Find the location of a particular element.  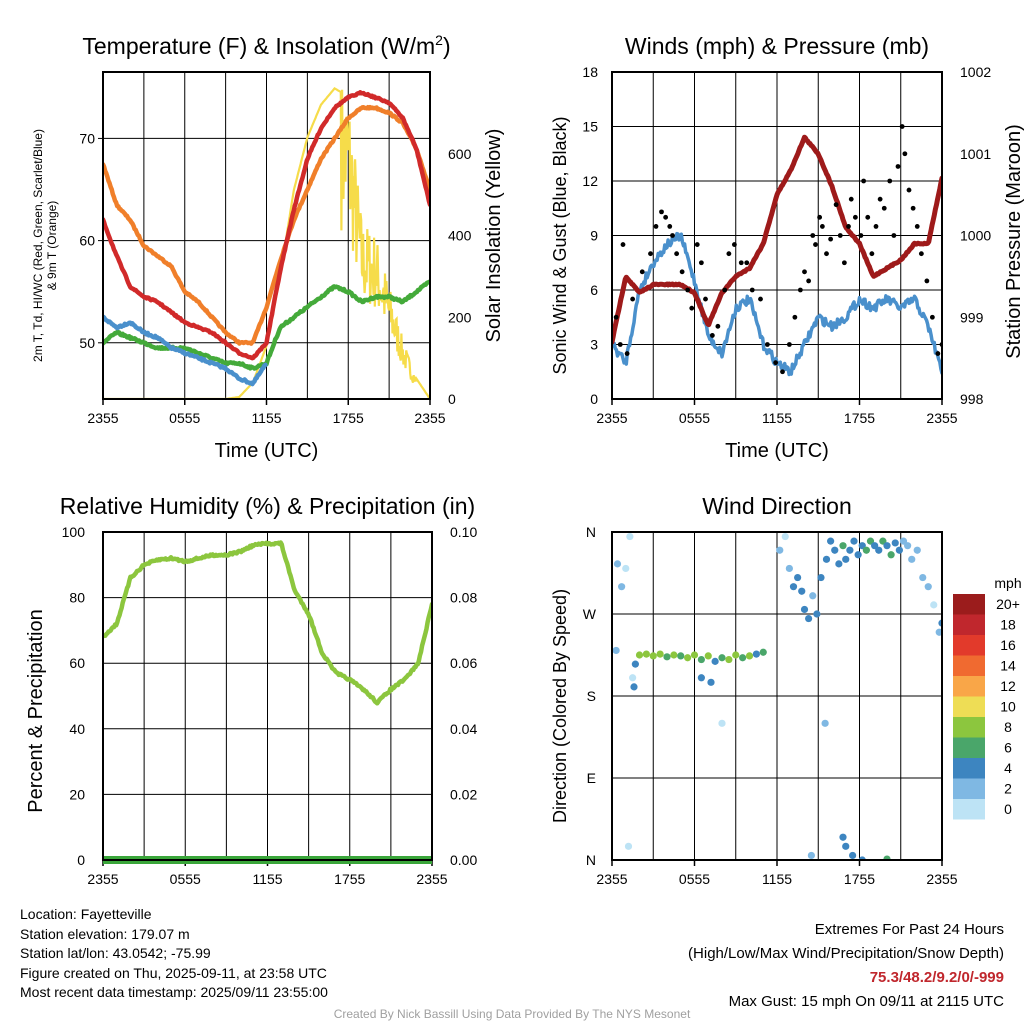

y-tick-label-left: 20 is located at coordinates (77, 794).